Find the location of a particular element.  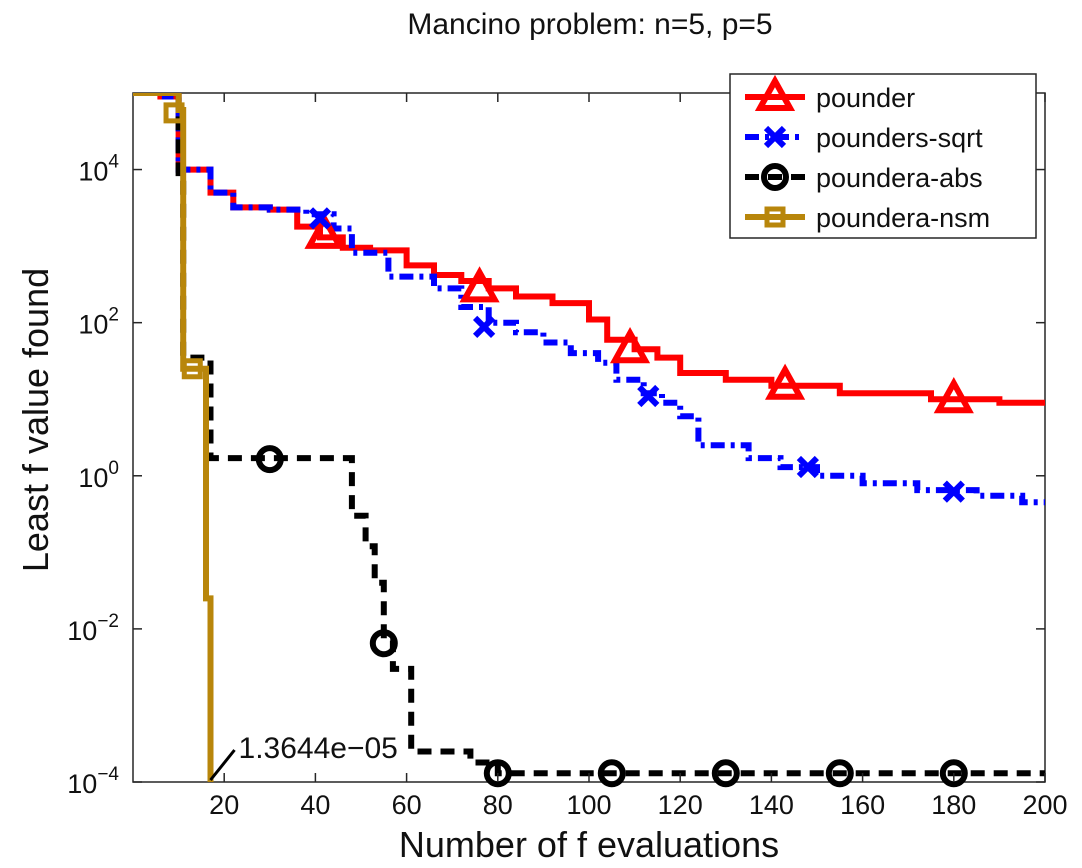

legend-marker-poundera-abs is located at coordinates (775, 177).